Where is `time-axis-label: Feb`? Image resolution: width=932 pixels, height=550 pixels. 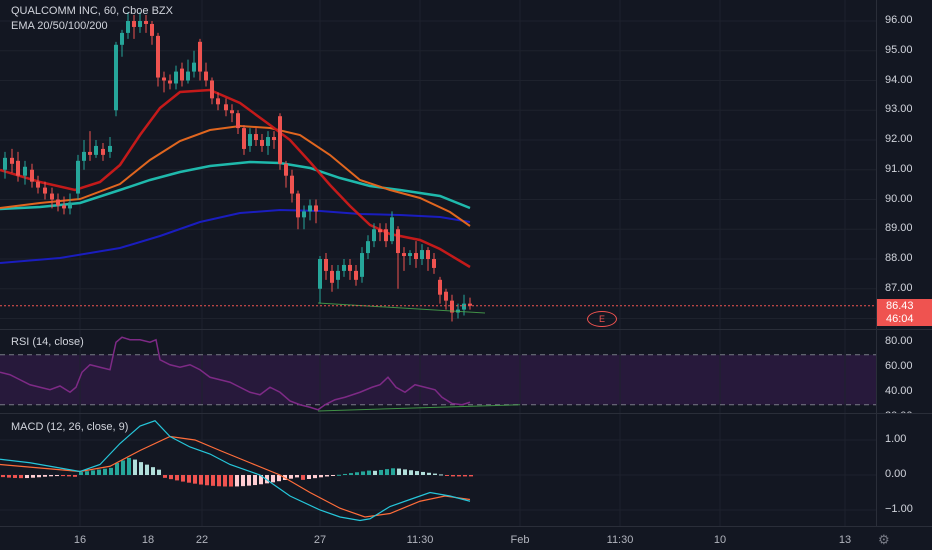
time-axis-label: Feb is located at coordinates (520, 540).